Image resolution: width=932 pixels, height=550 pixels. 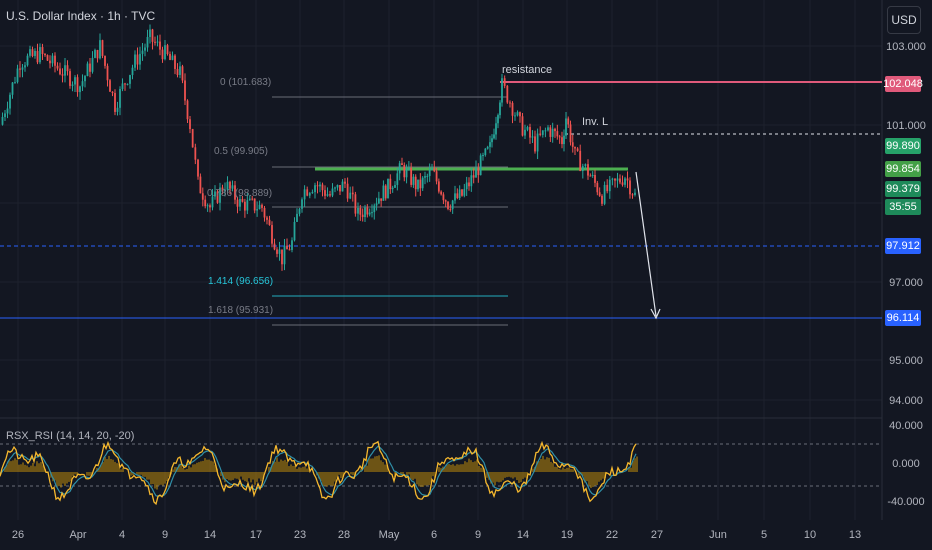 What do you see at coordinates (567, 535) in the screenshot?
I see `x-tick-label: 19` at bounding box center [567, 535].